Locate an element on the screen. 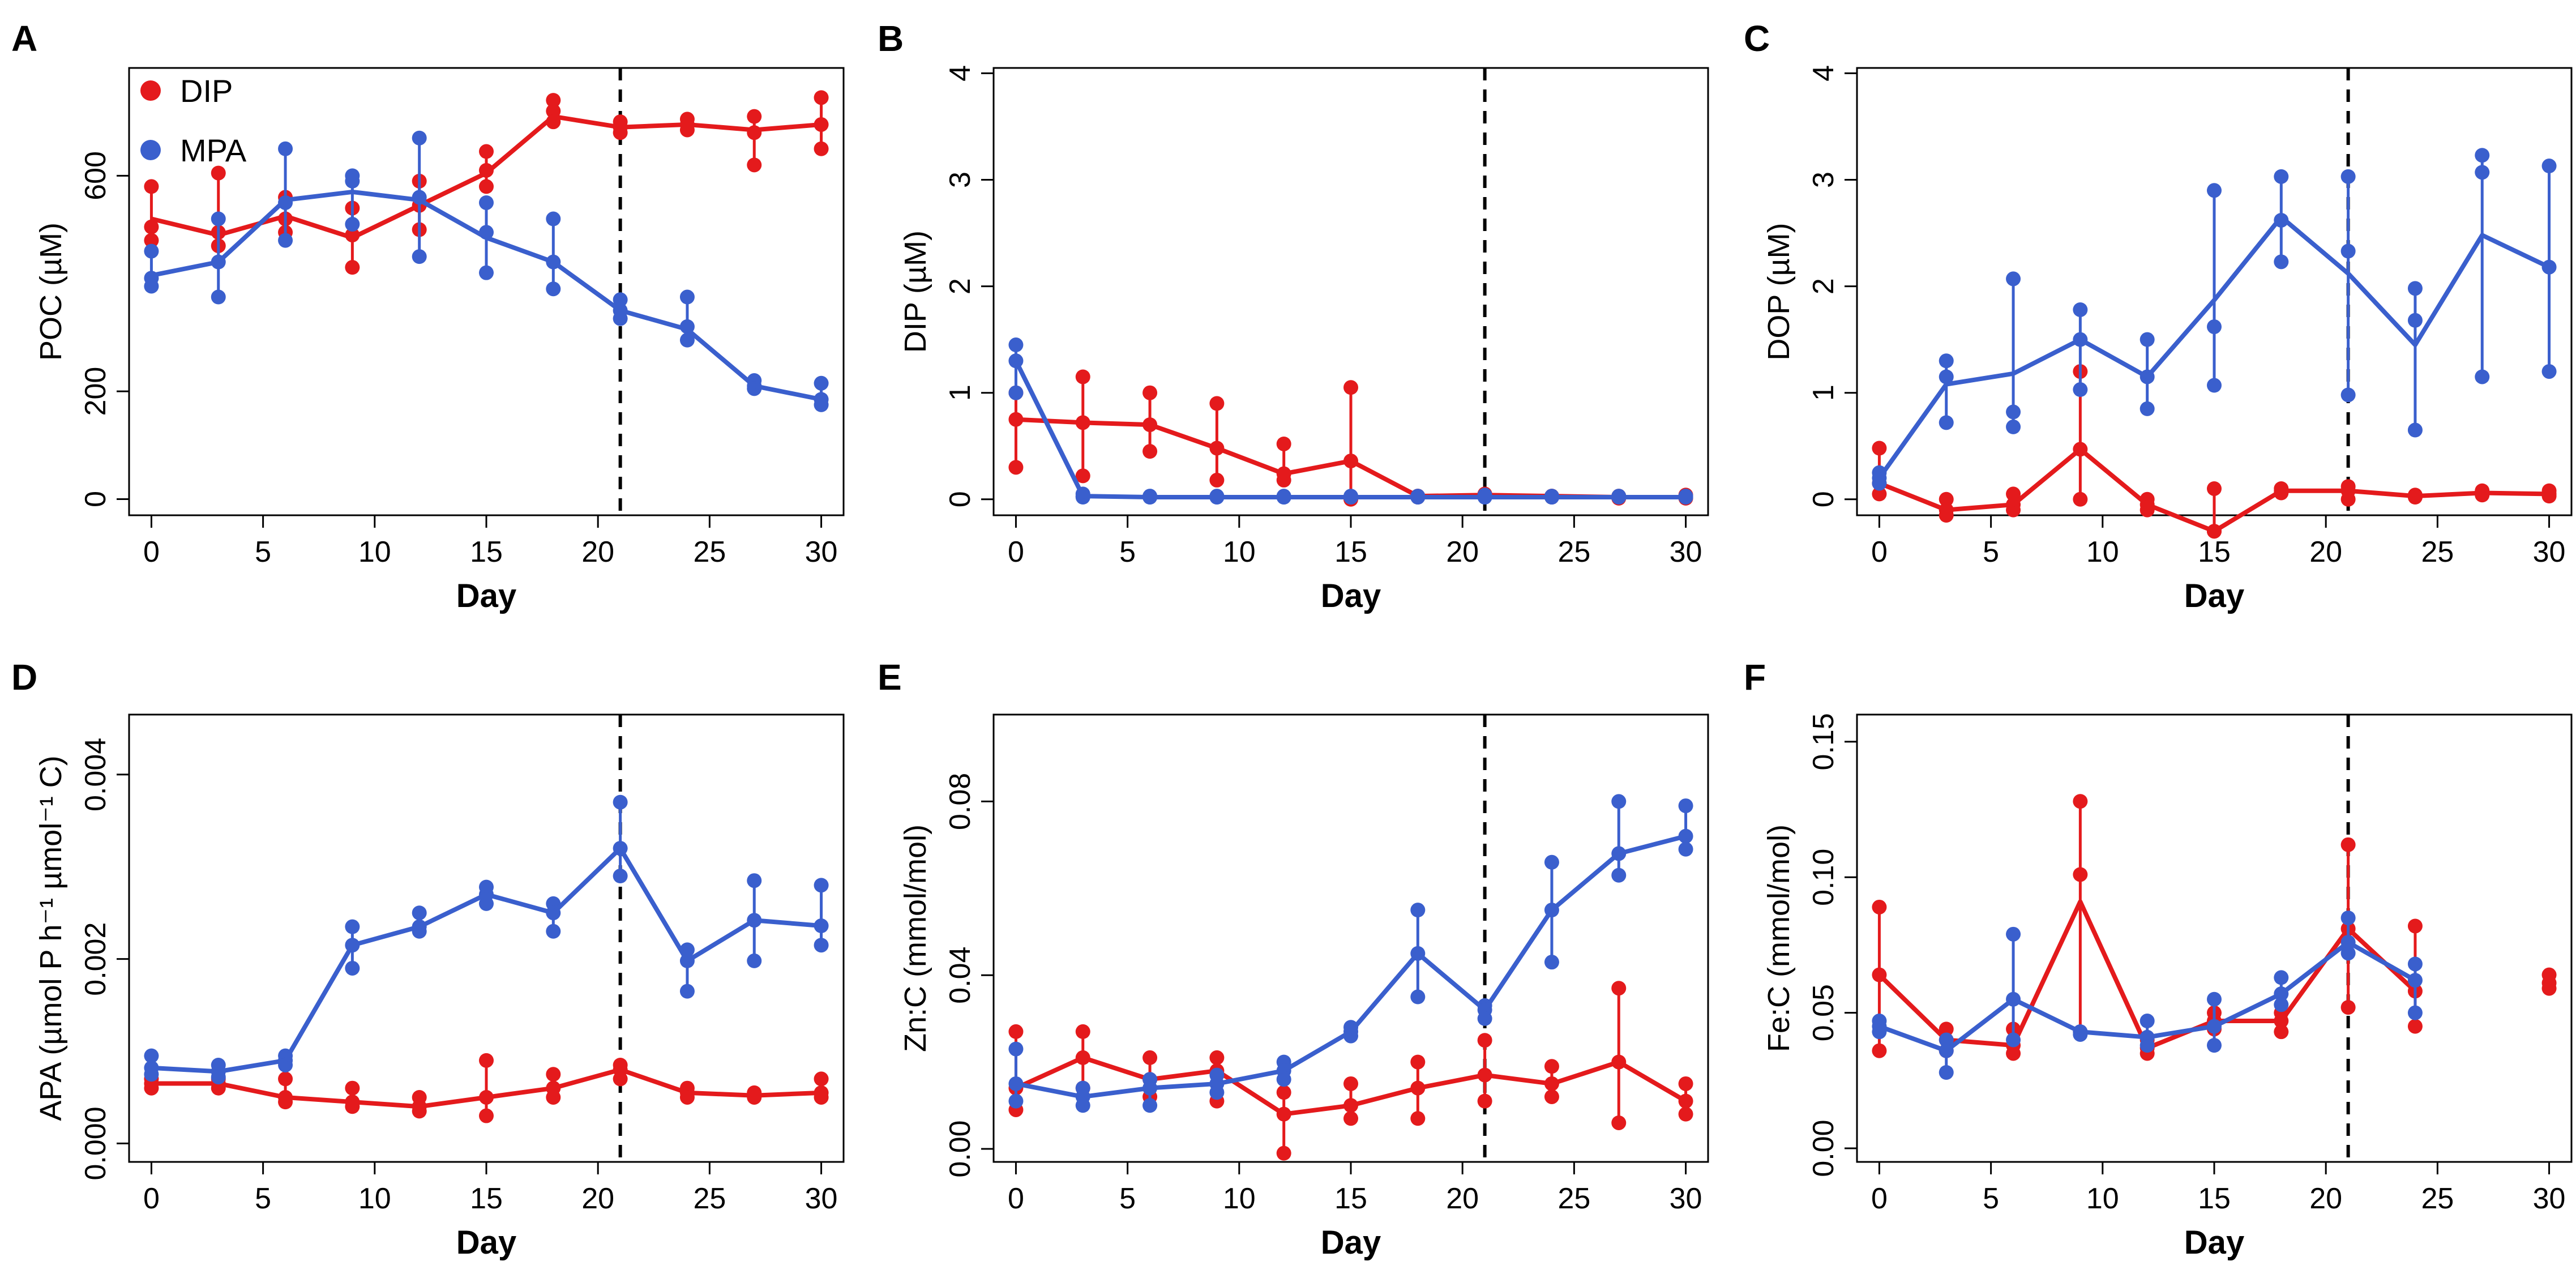 The height and width of the screenshot is (1261, 2576). series-mpa is located at coordinates (486, 271).